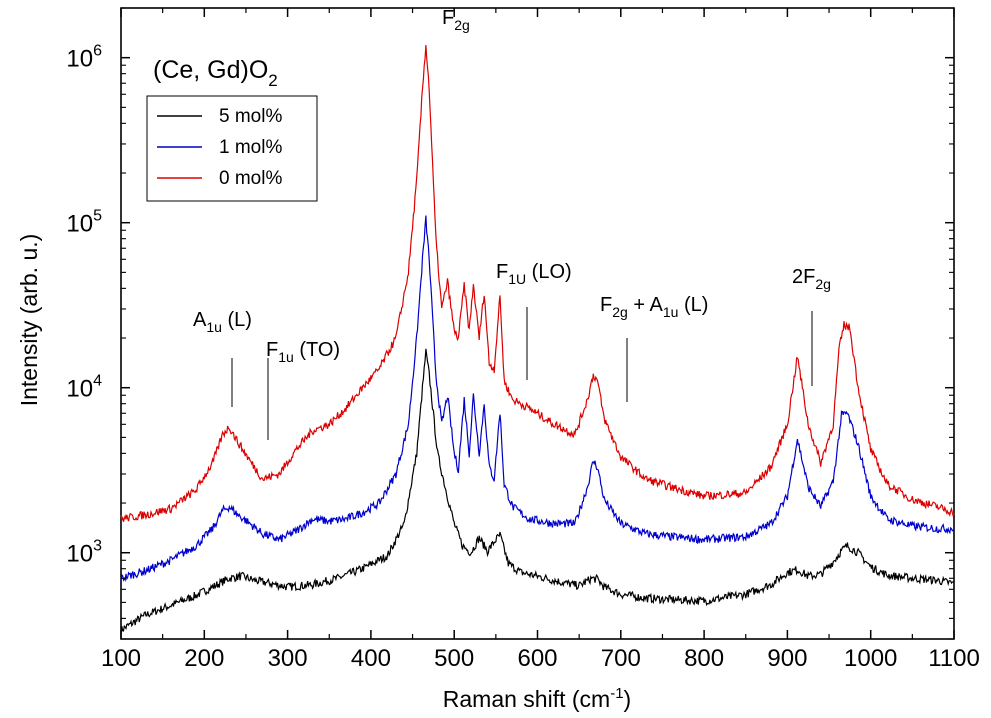 This screenshot has width=991, height=718. I want to click on legend-items: 5 mol% 1 mol% 0 mol%, so click(219, 147).